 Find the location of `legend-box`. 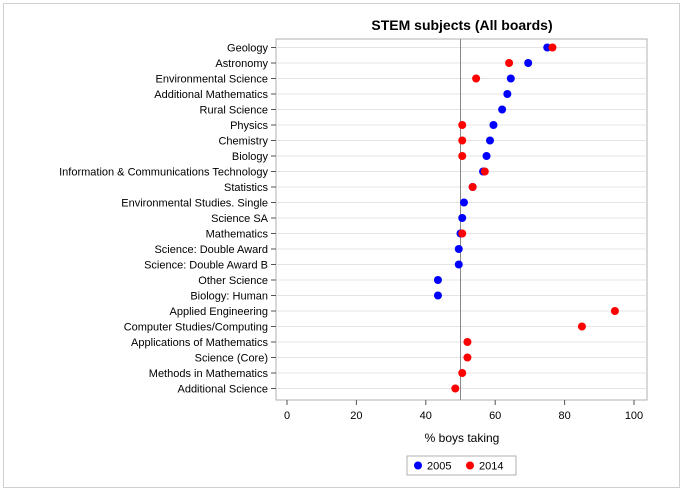

legend-box is located at coordinates (461, 465).